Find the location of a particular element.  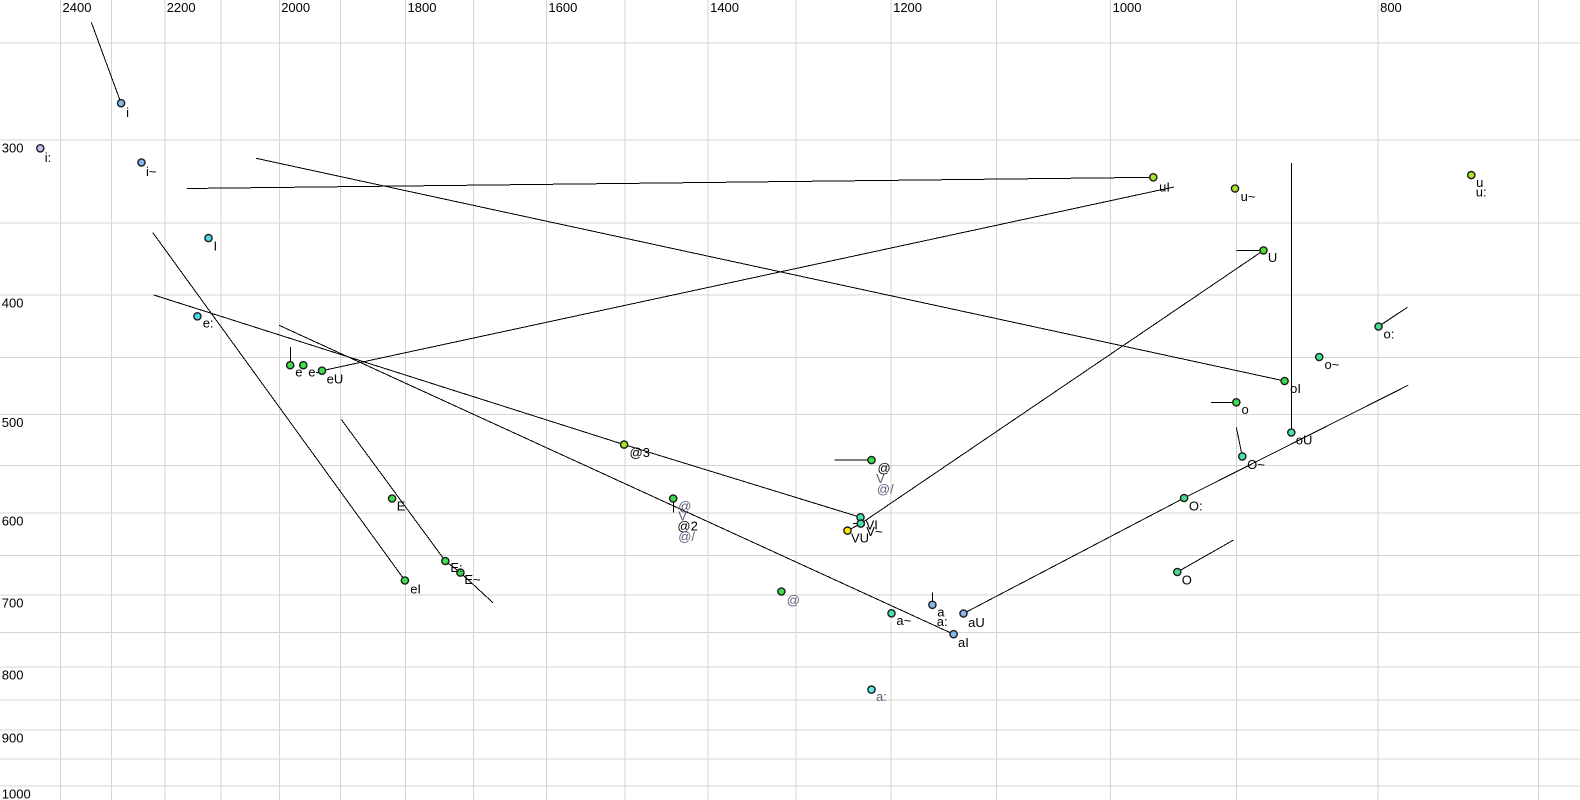

svg-text: aI is located at coordinates (963, 642).